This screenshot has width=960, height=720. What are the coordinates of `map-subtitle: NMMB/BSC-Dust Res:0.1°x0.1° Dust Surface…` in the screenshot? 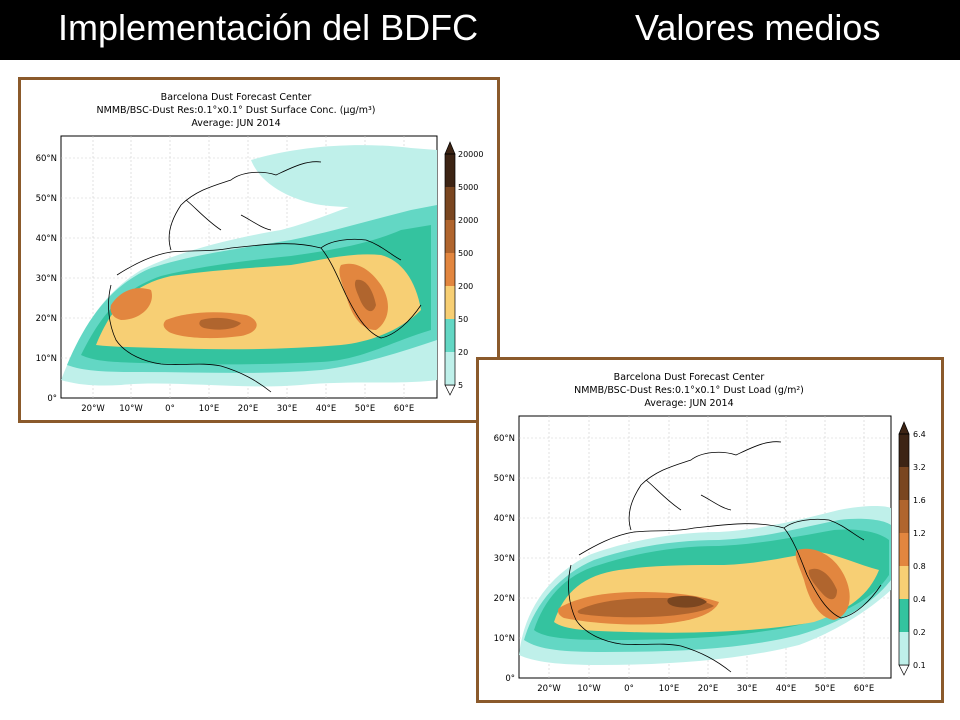 It's located at (236, 110).